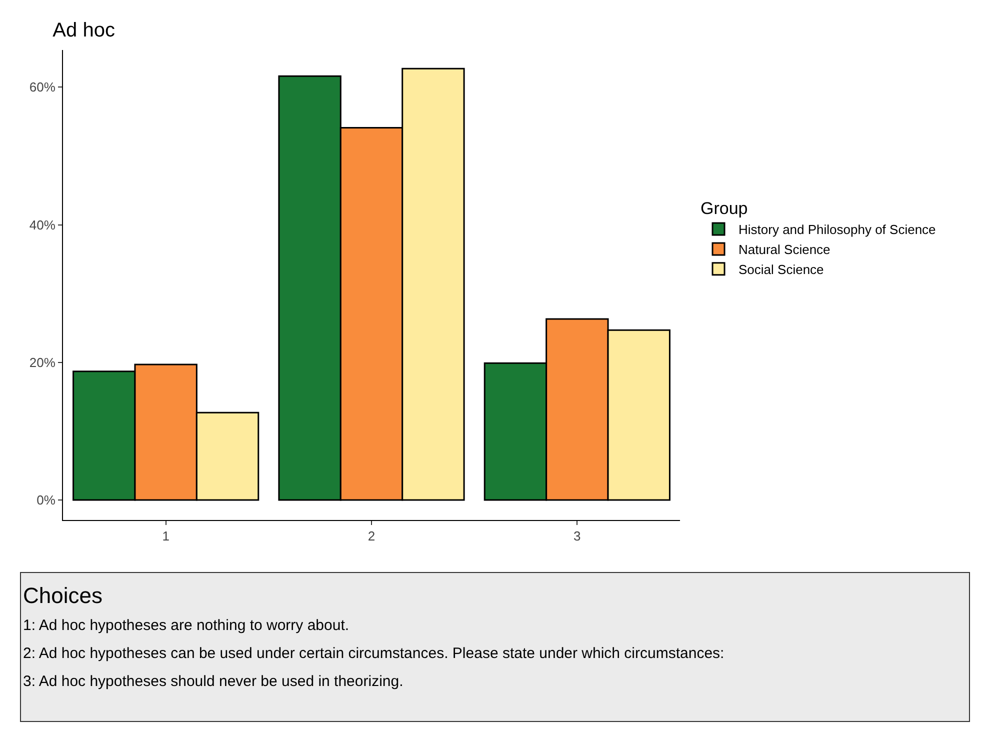 Image resolution: width=994 pixels, height=736 pixels. What do you see at coordinates (577, 536) in the screenshot?
I see `x-tick-label: 3` at bounding box center [577, 536].